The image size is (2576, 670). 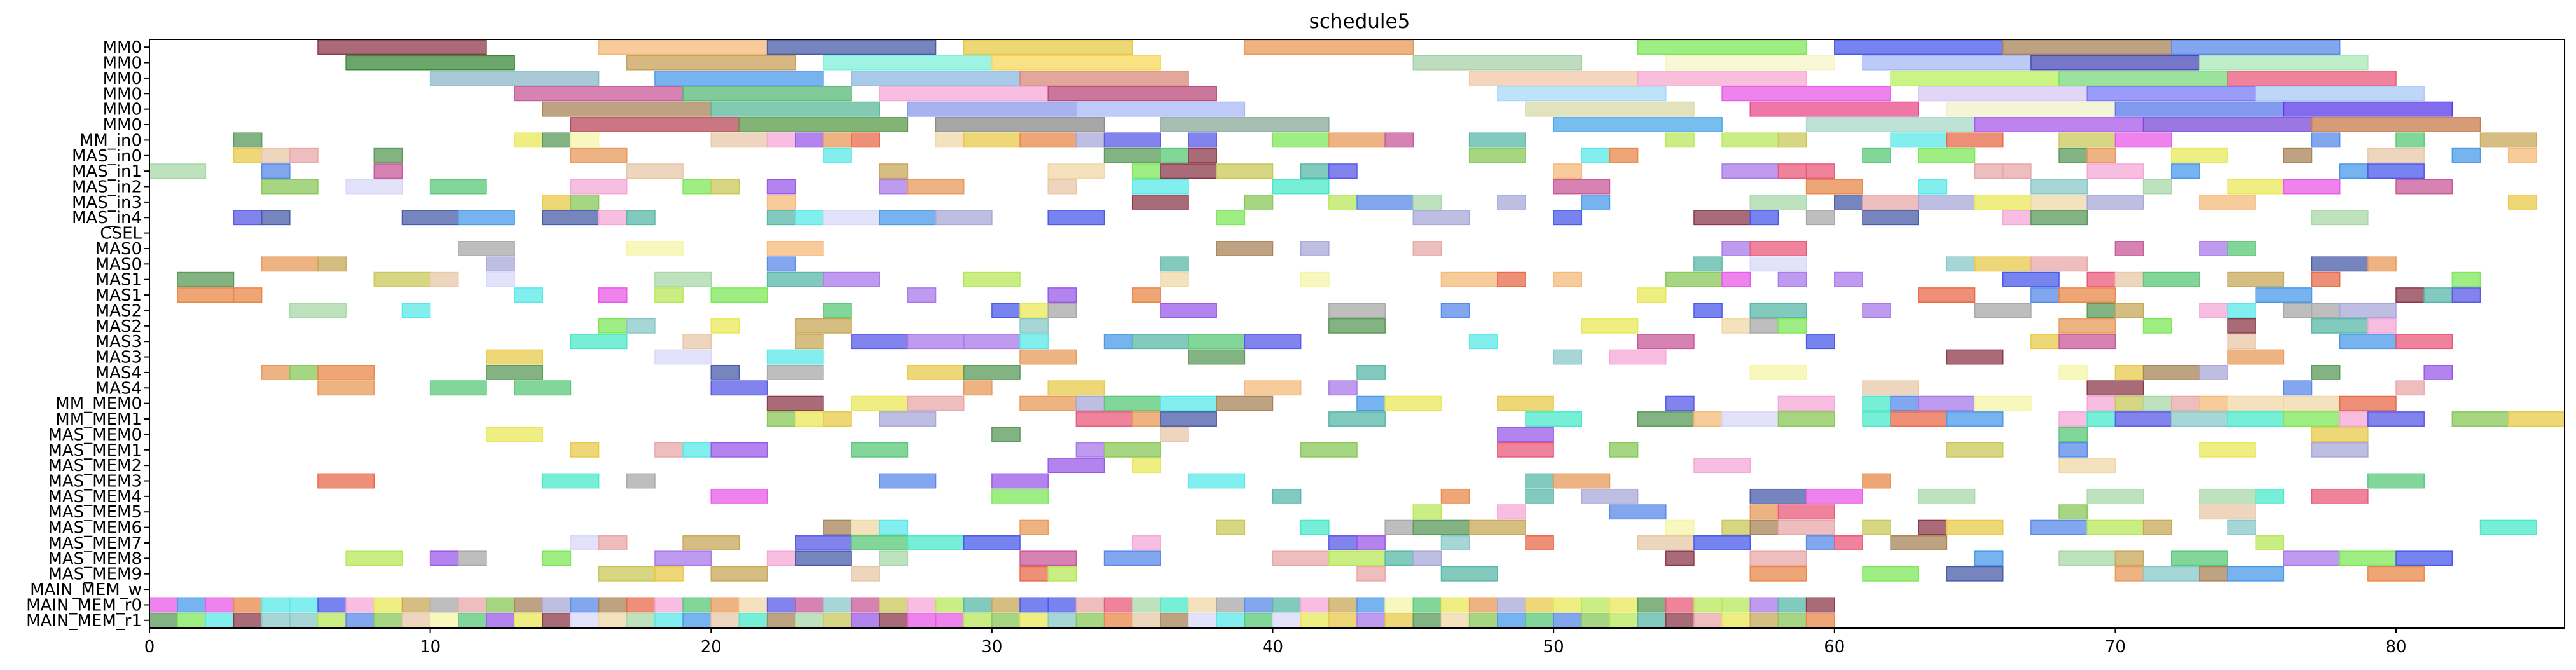 I want to click on y-tick-label: MM0, so click(x=123, y=94).